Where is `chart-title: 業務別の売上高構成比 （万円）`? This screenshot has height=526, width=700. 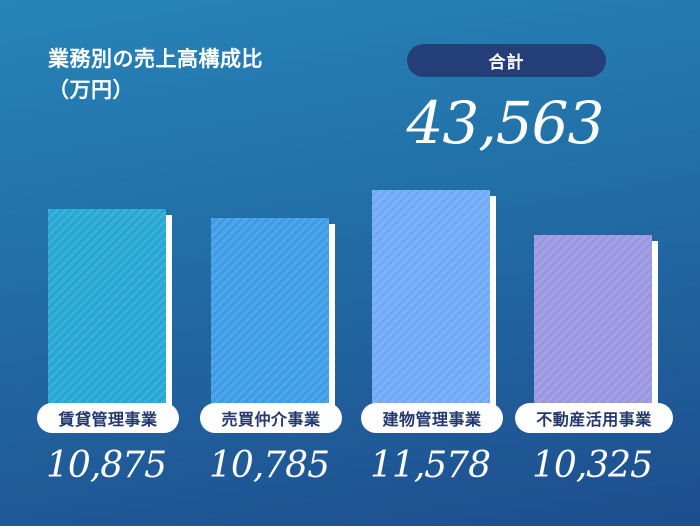 chart-title: 業務別の売上高構成比 （万円） is located at coordinates (155, 75).